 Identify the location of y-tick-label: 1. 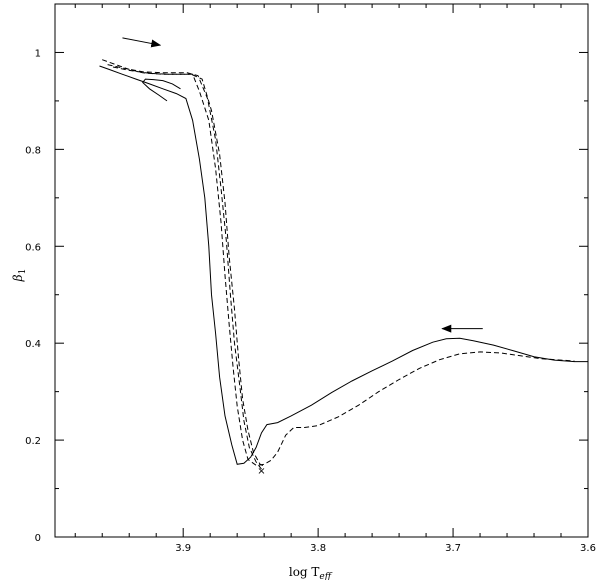
(38, 53).